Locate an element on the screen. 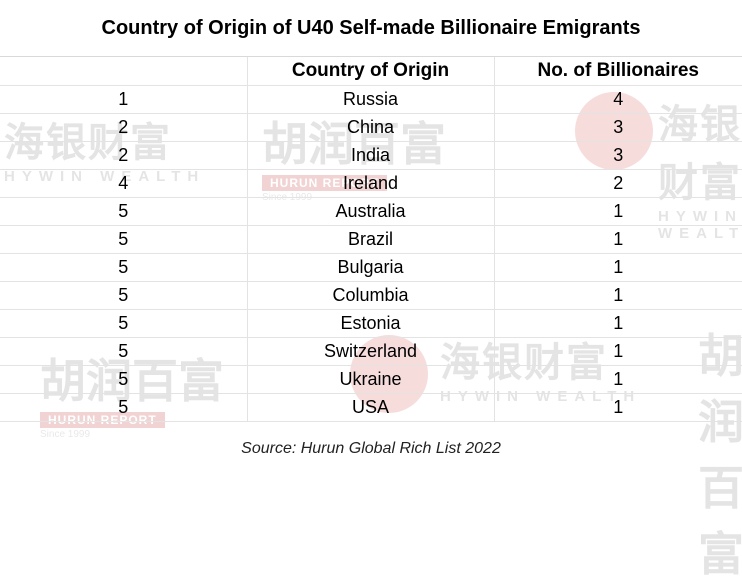 The image size is (742, 584). table-row: 1 Russia 4 is located at coordinates (371, 99).